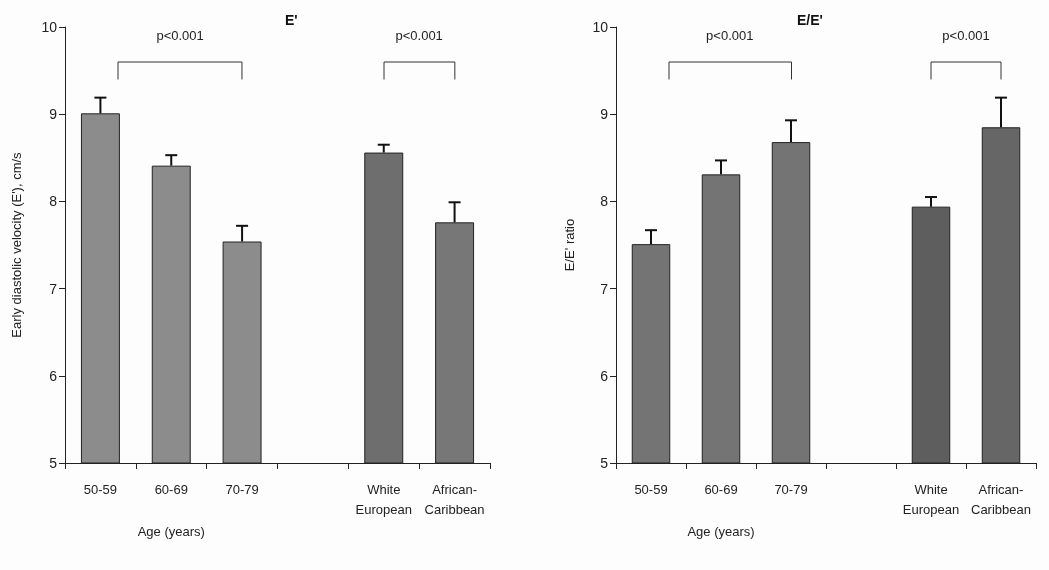  What do you see at coordinates (291, 20) in the screenshot?
I see `chart-title: E'` at bounding box center [291, 20].